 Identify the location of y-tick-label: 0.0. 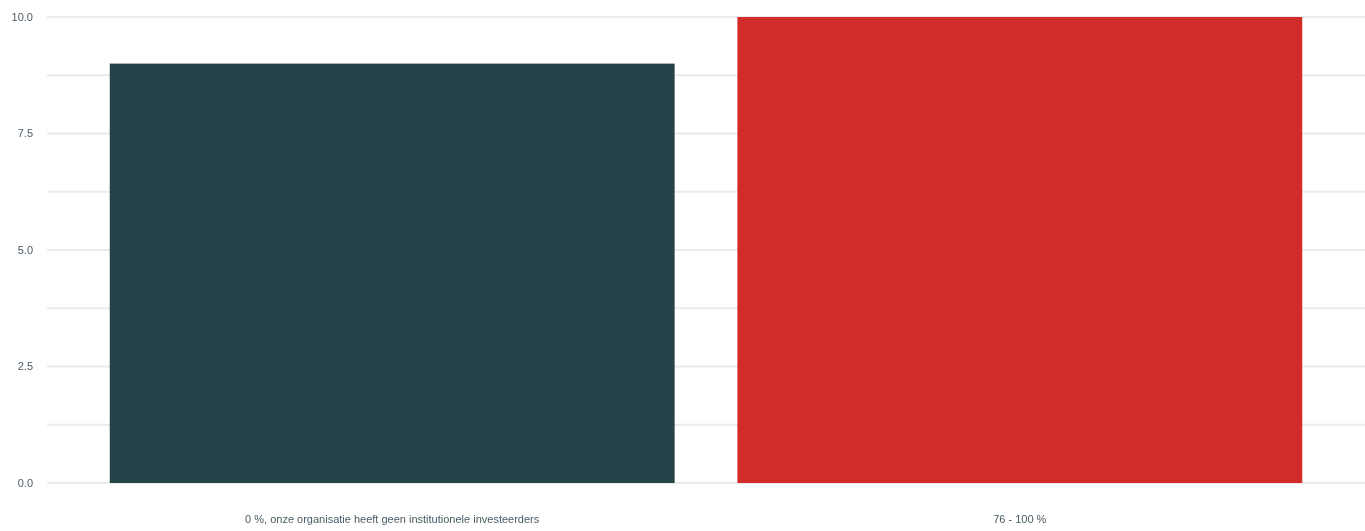
(25, 482).